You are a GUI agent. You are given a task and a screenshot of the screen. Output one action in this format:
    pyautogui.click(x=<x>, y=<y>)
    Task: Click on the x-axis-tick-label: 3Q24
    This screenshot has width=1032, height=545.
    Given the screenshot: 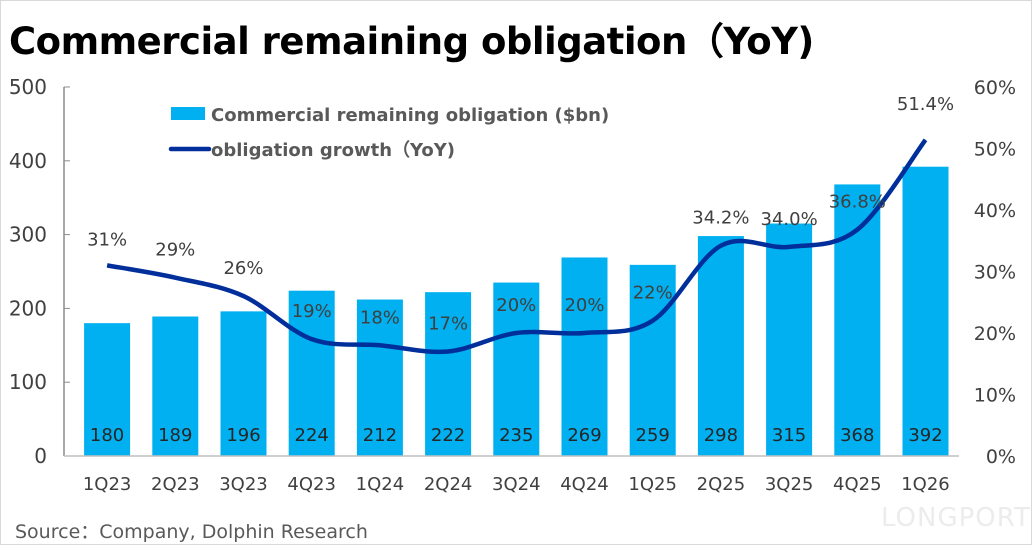 What is the action you would take?
    pyautogui.click(x=516, y=484)
    